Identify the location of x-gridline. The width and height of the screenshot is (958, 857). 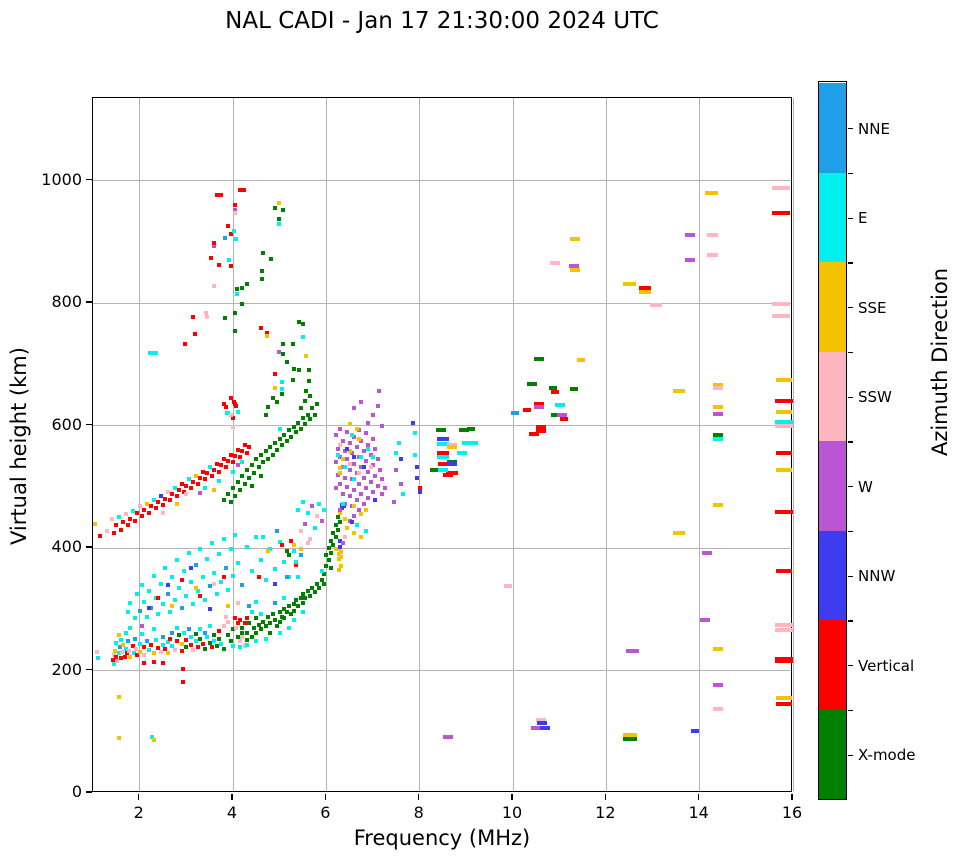
(700, 444).